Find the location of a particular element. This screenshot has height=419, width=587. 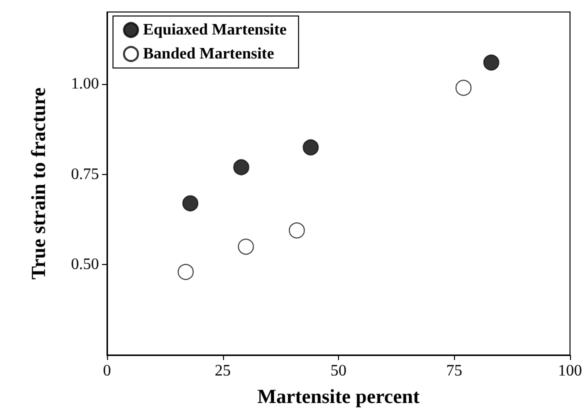

y-tick-label: 1.00 is located at coordinates (85, 84).